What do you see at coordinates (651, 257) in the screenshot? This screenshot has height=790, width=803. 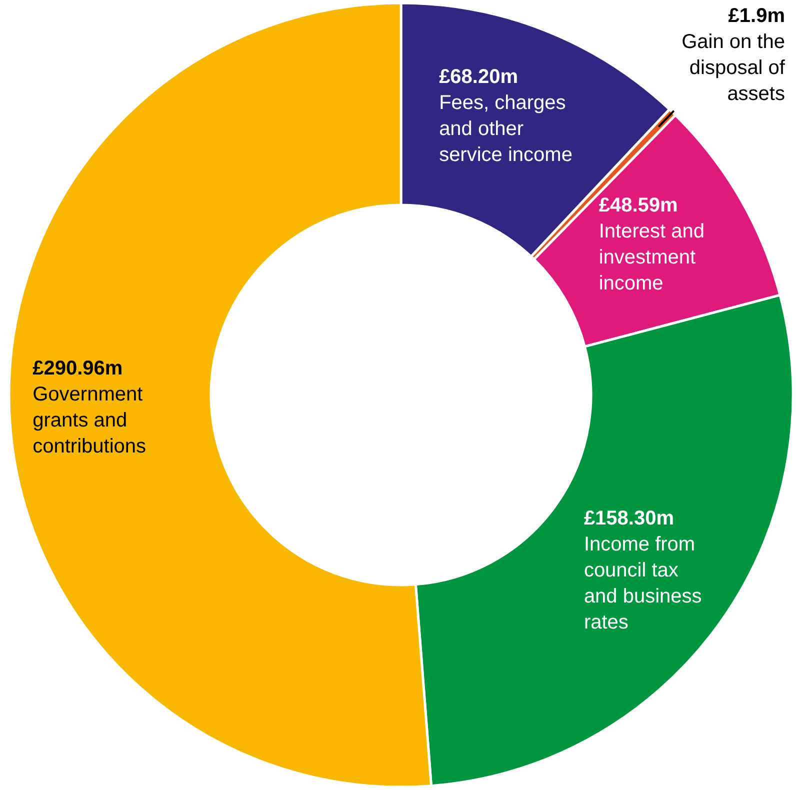 I see `slice-label: Interest and investment income` at bounding box center [651, 257].